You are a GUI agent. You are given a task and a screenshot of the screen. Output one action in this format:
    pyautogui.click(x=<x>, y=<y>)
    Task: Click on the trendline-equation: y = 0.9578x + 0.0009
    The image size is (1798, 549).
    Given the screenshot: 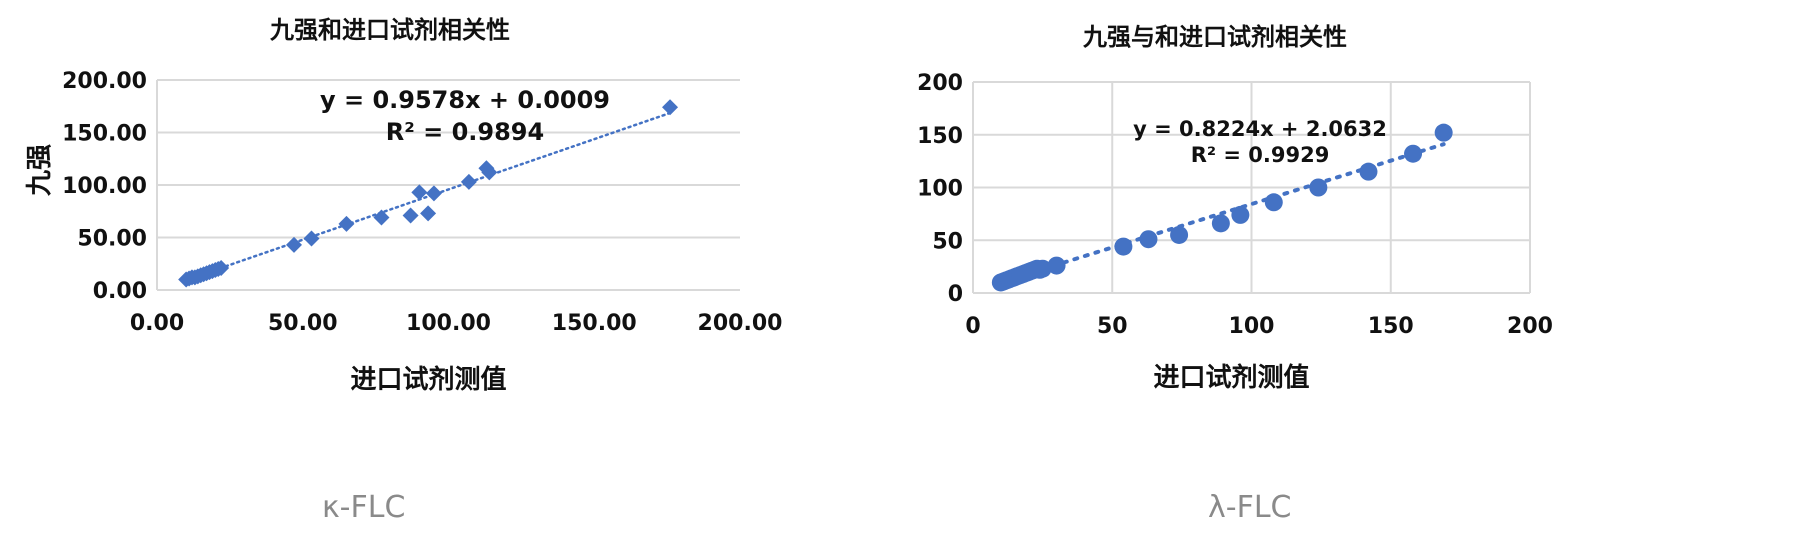 What is the action you would take?
    pyautogui.click(x=465, y=100)
    